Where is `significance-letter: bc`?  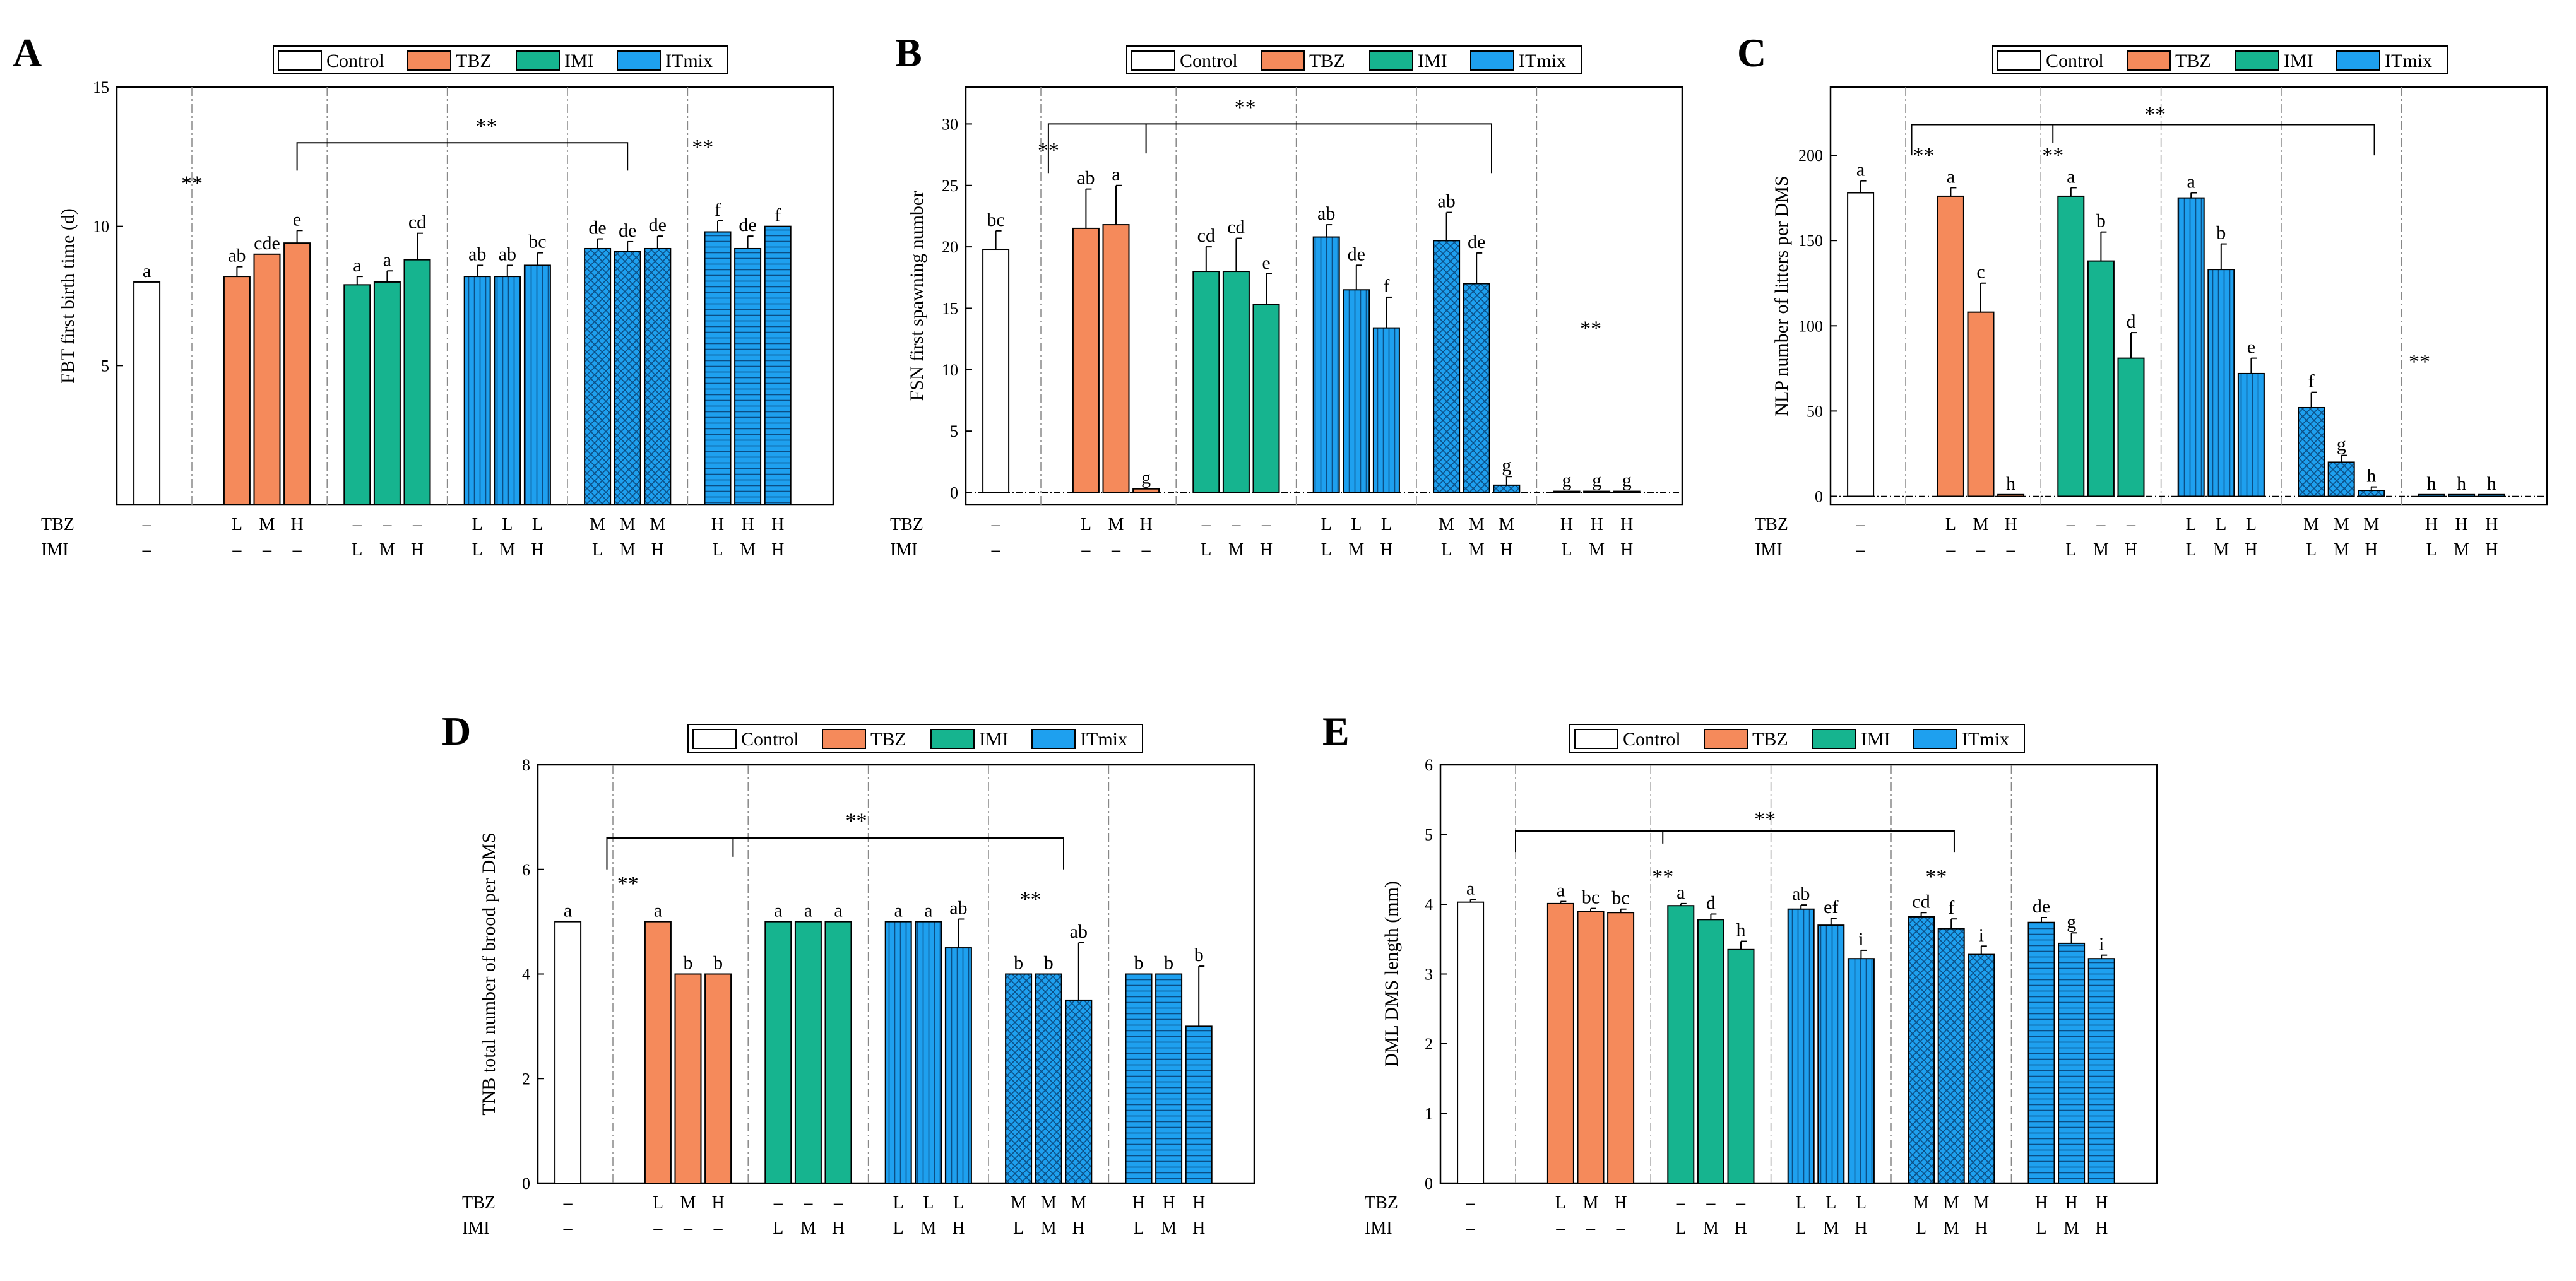 significance-letter: bc is located at coordinates (1591, 898).